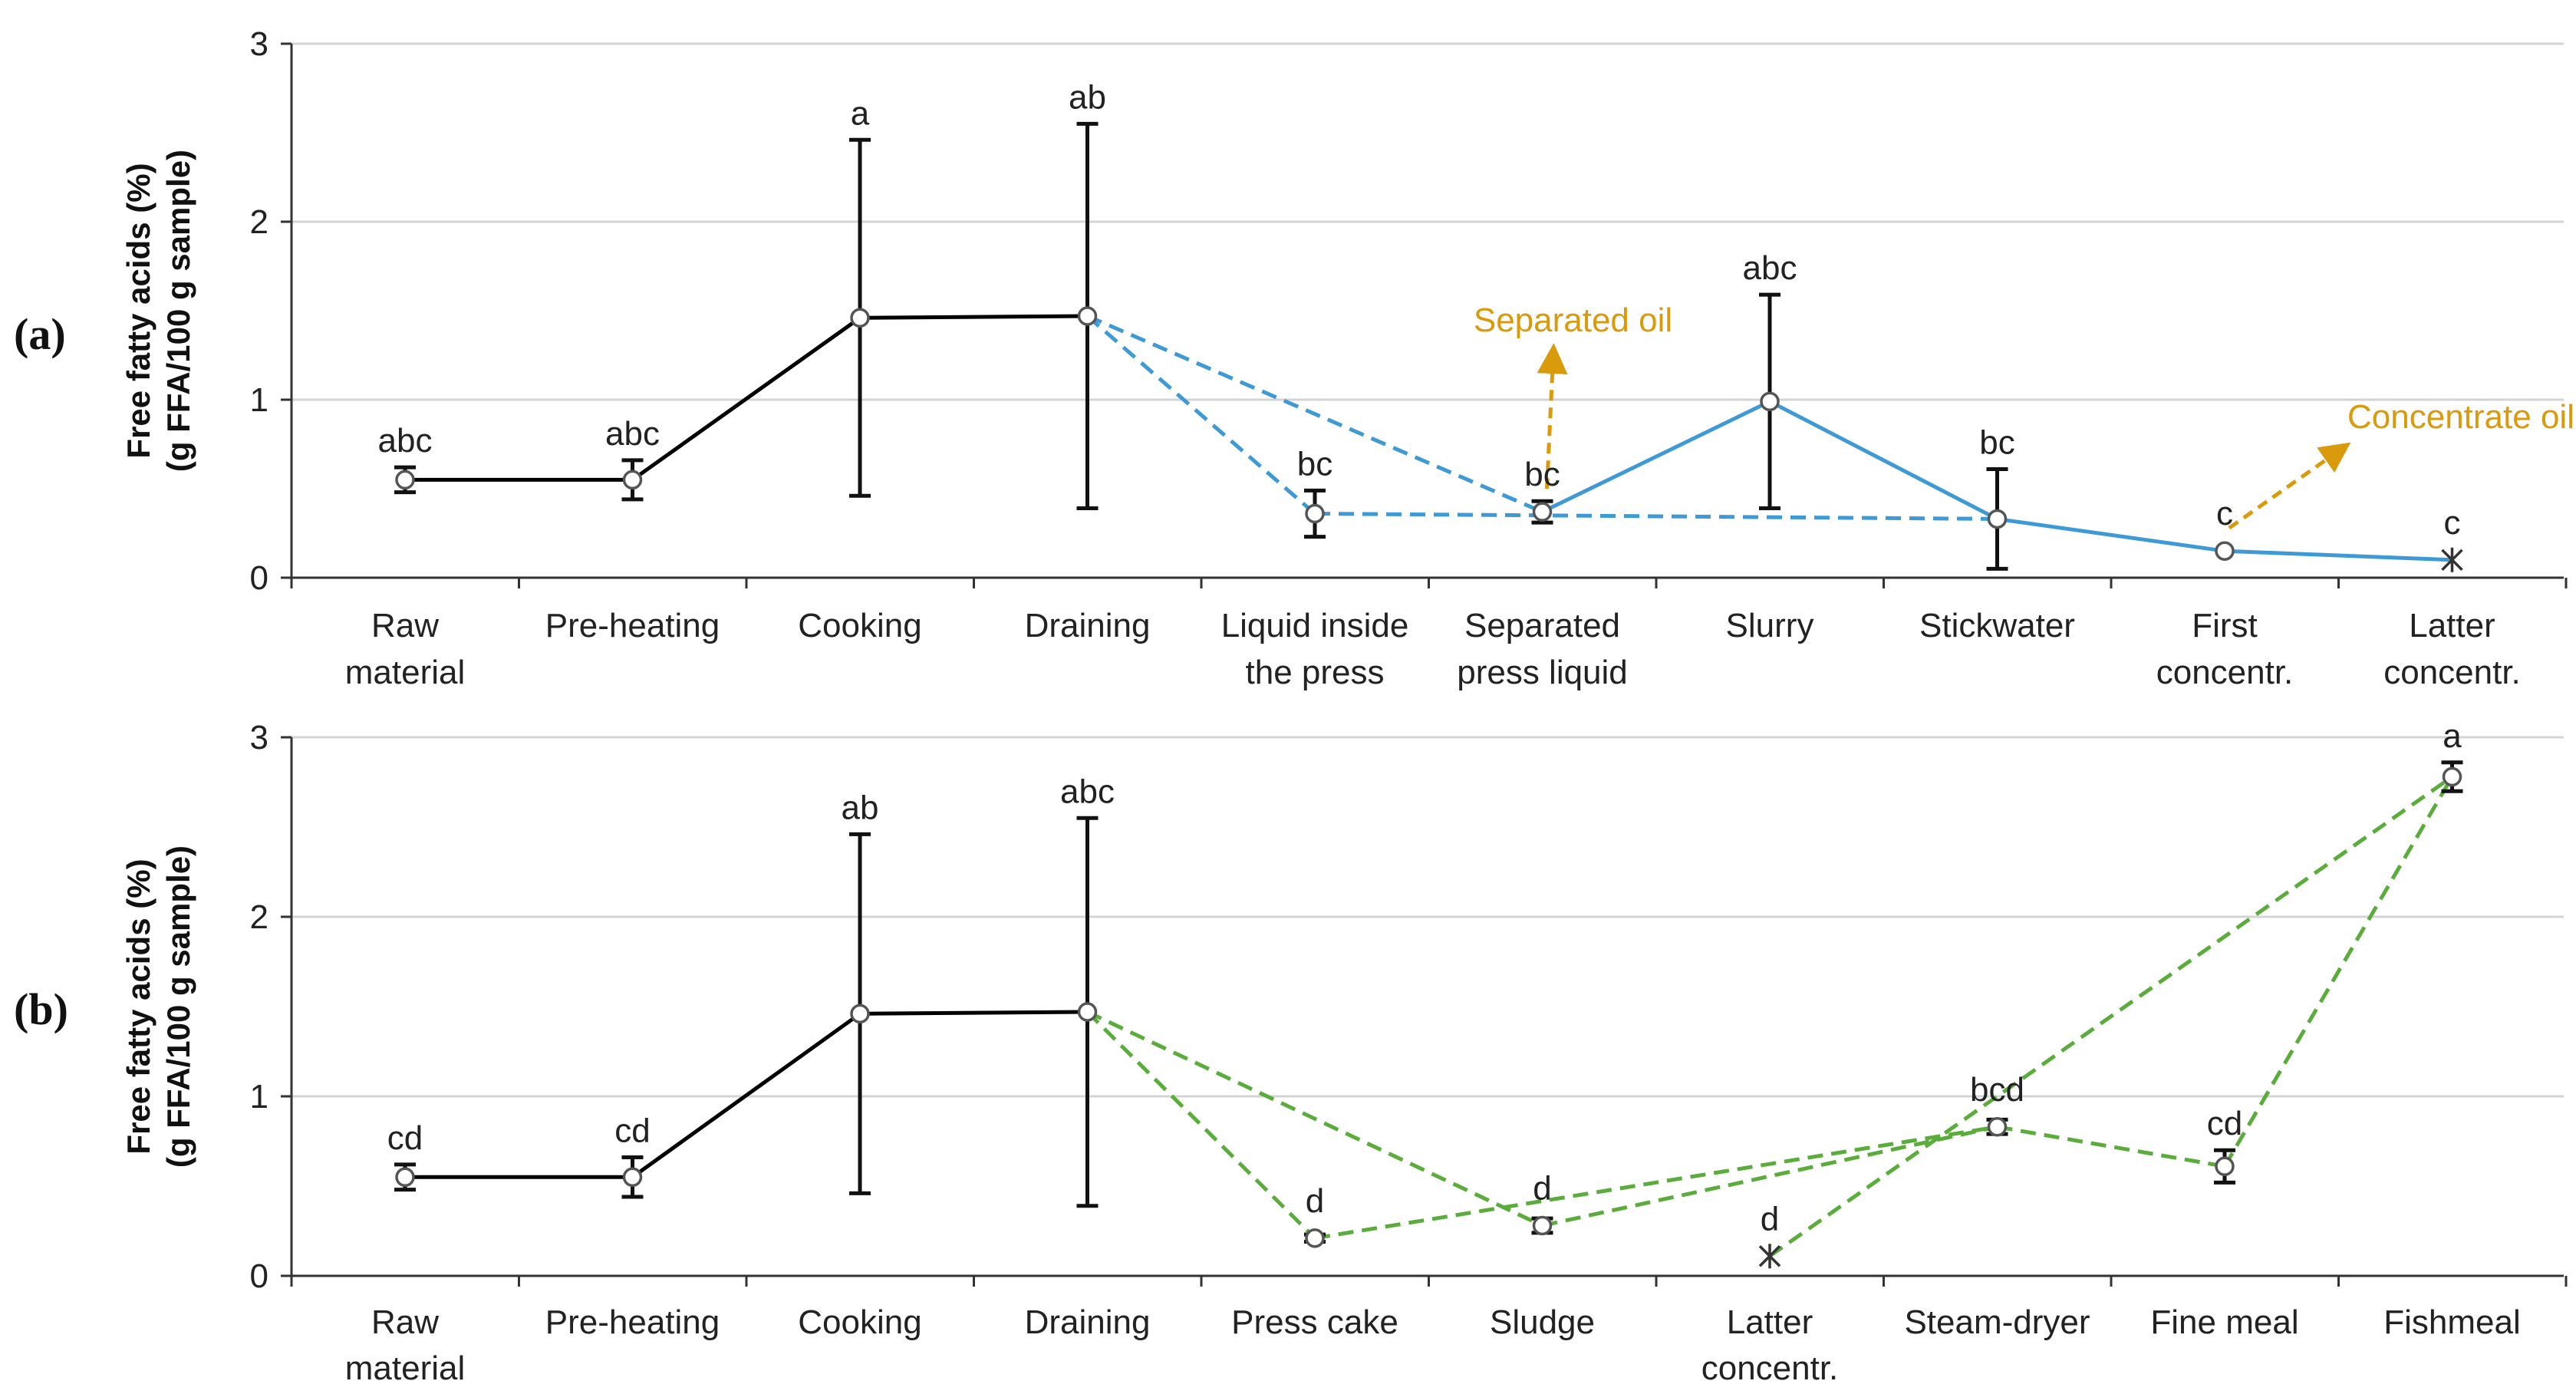 Image resolution: width=2576 pixels, height=1394 pixels. I want to click on x-tick-label: Stickwater, so click(1997, 625).